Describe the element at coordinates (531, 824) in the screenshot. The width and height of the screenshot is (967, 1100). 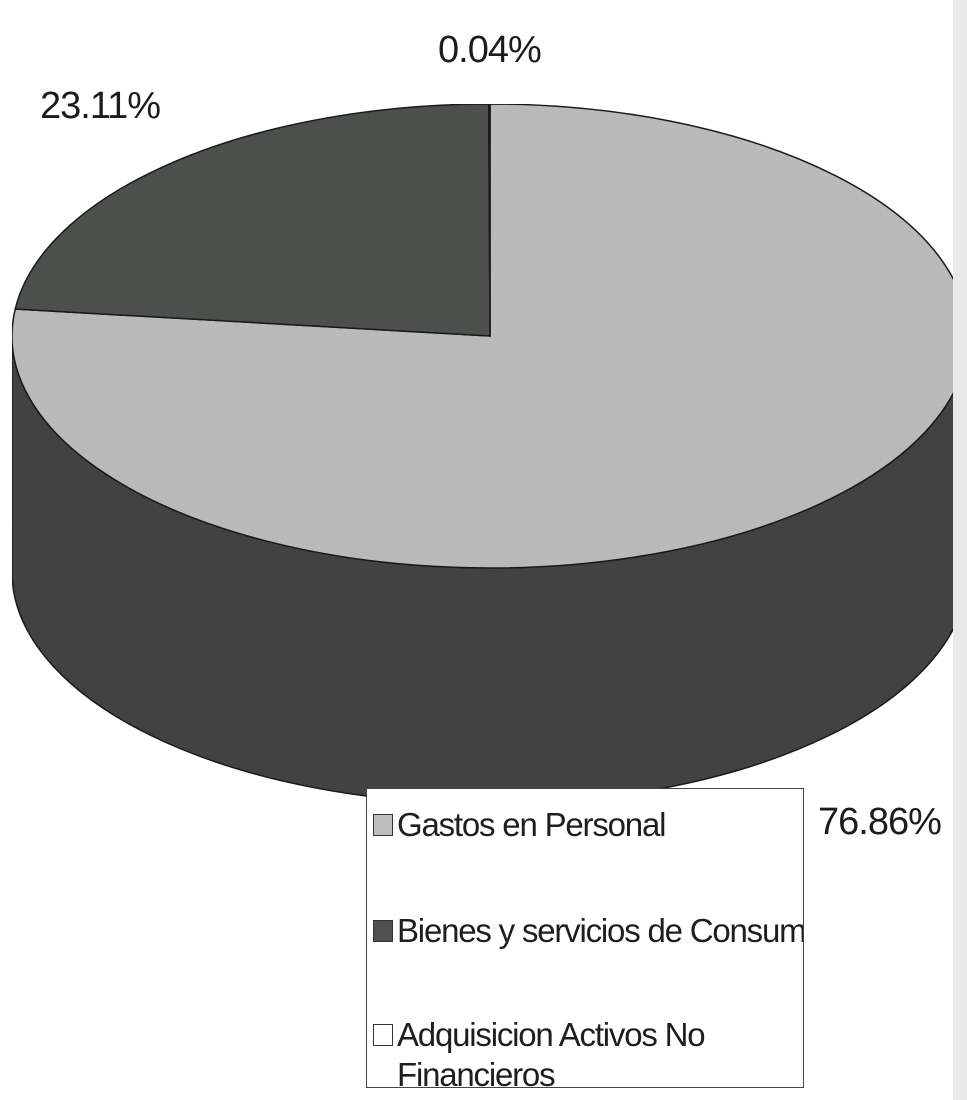
I see `legend-label-gastos-en-personal: Gastos en Personal` at that location.